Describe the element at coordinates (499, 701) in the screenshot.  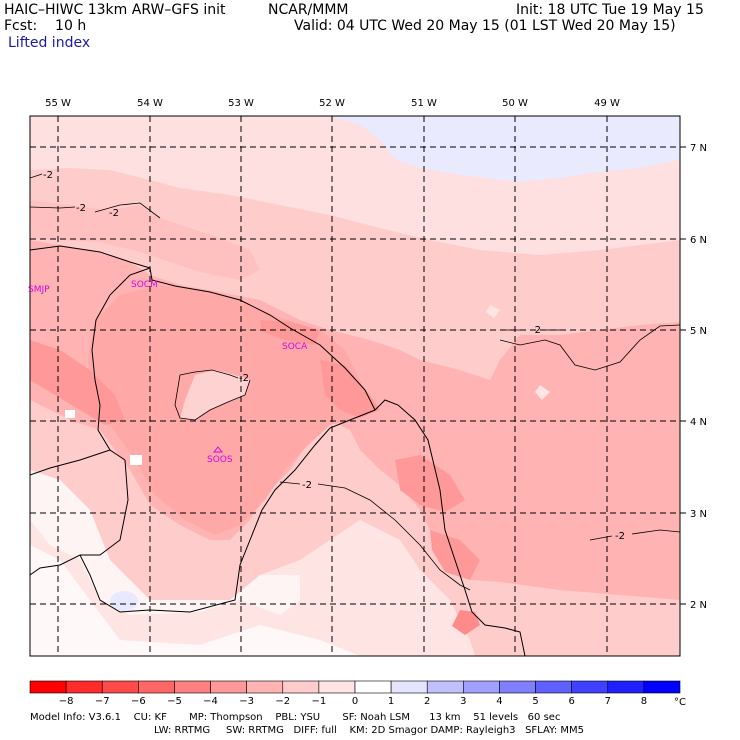
I see `colorbar-tick-label: 4` at that location.